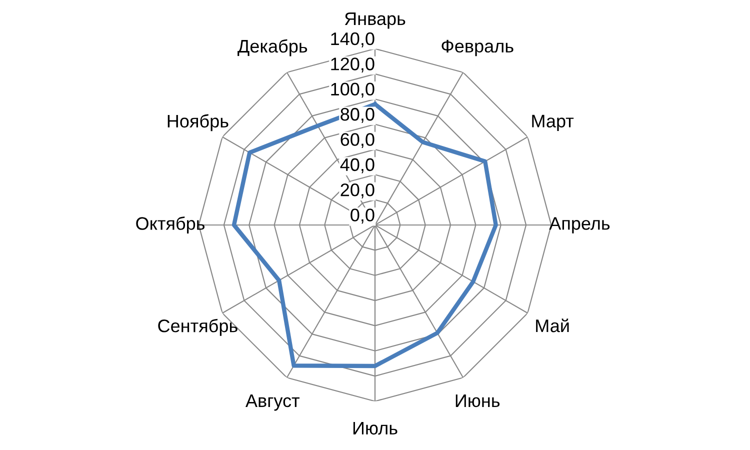 This screenshot has height=450, width=750. What do you see at coordinates (552, 325) in the screenshot?
I see `spoke-label: Май` at bounding box center [552, 325].